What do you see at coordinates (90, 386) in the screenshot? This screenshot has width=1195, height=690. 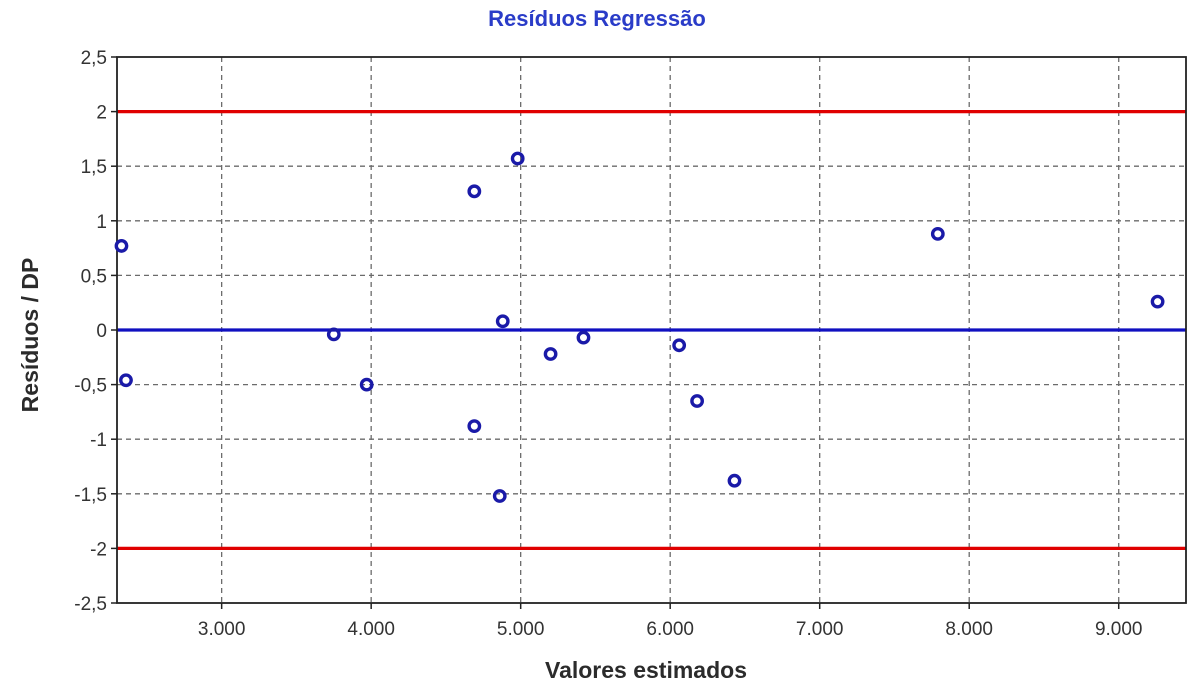 I see `y-tick-label: -0,5` at bounding box center [90, 386].